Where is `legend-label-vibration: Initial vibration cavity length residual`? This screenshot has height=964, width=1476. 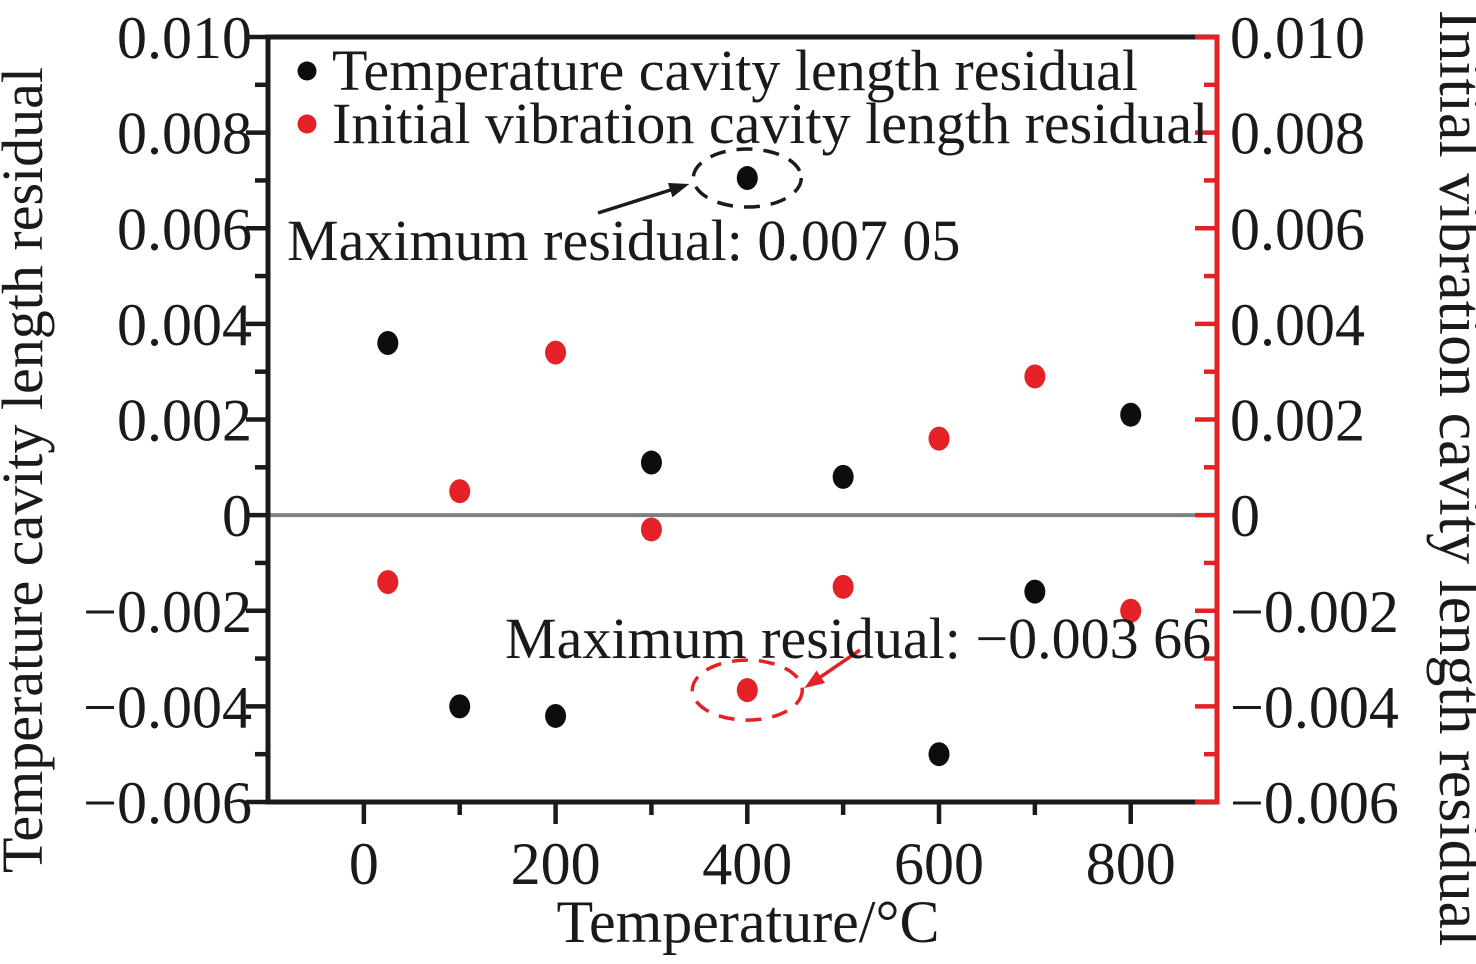
legend-label-vibration: Initial vibration cavity length residual is located at coordinates (770, 123).